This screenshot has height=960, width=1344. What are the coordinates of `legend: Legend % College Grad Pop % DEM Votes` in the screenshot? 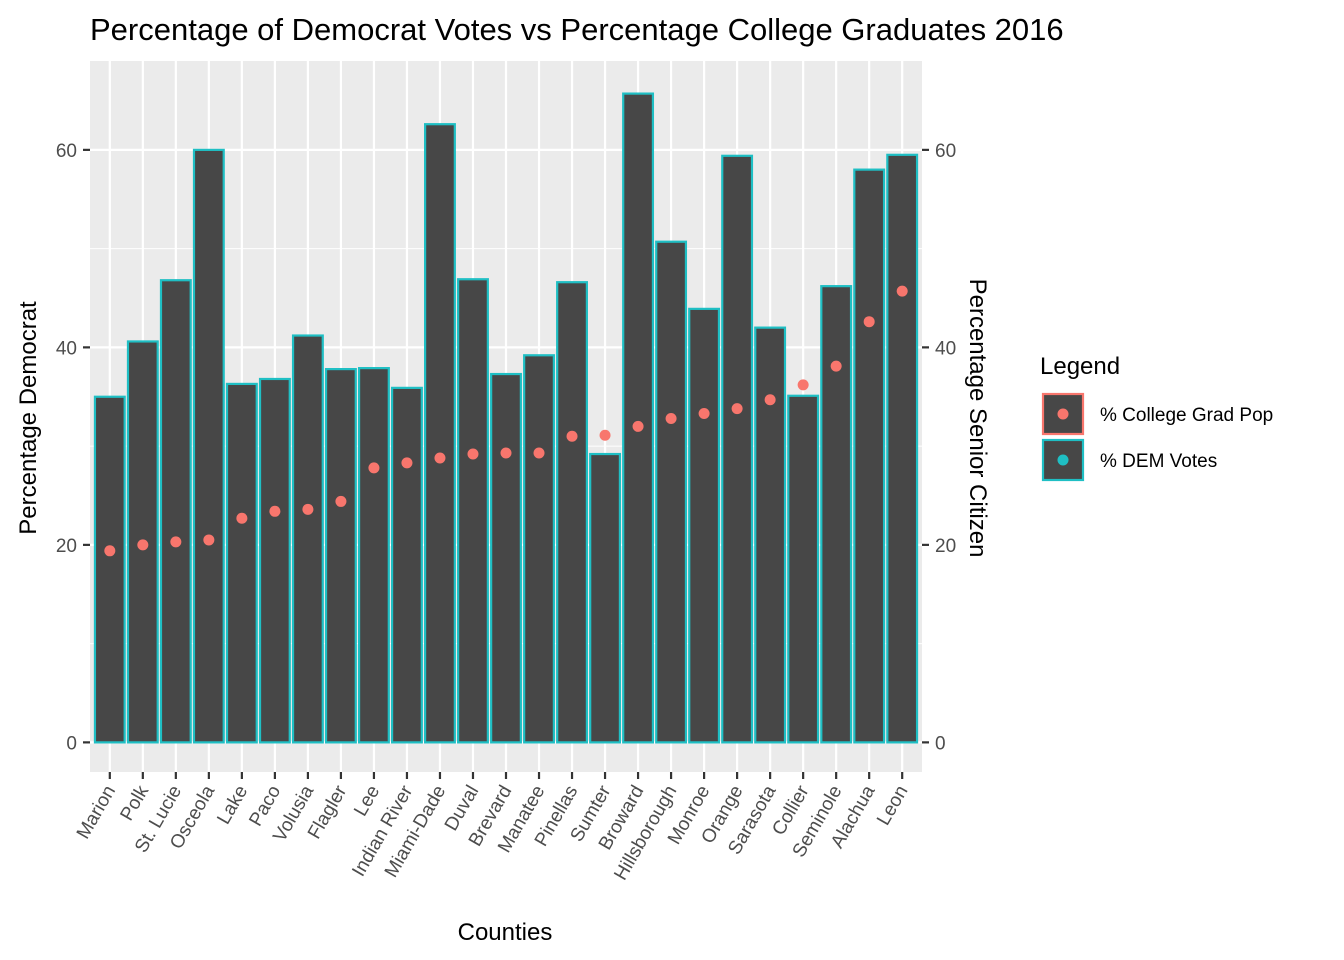 It's located at (1156, 417).